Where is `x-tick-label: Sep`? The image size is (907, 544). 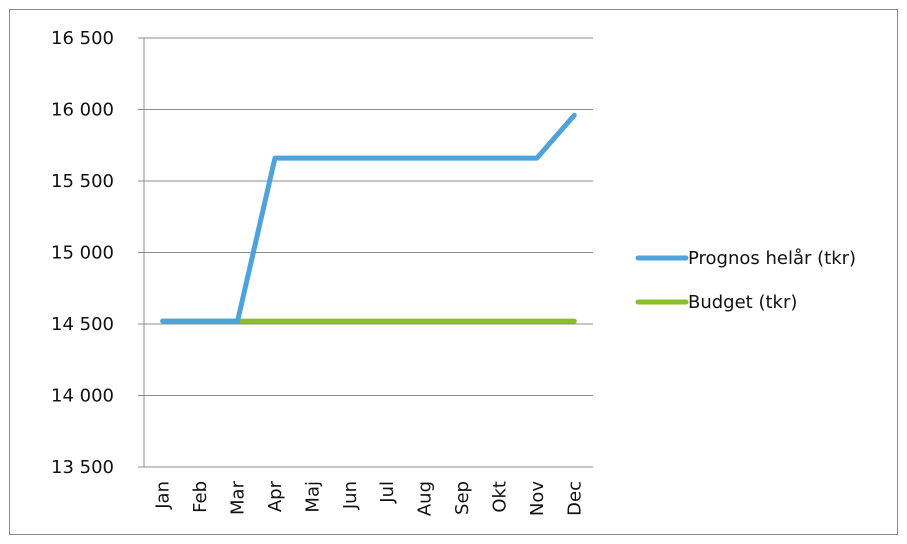 x-tick-label: Sep is located at coordinates (462, 498).